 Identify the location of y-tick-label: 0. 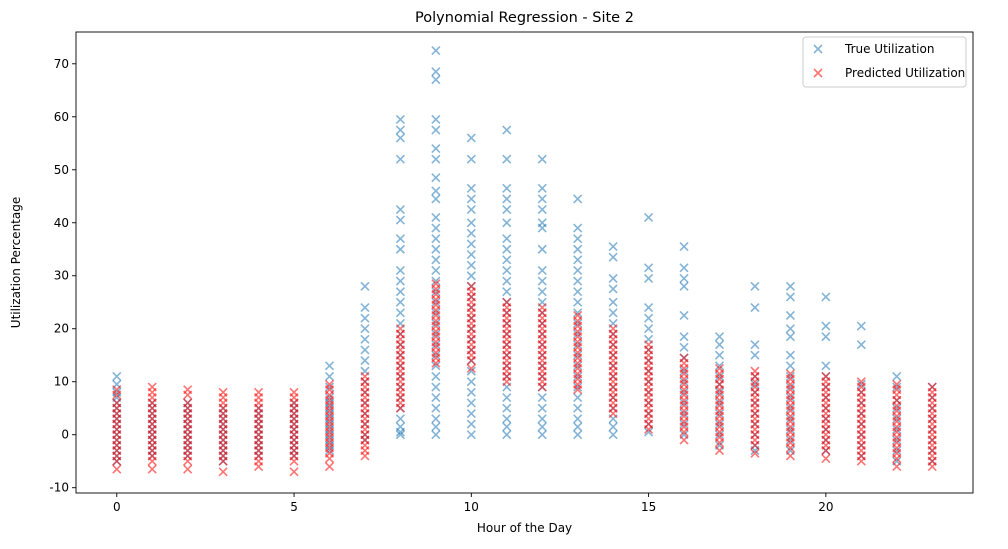
(65, 435).